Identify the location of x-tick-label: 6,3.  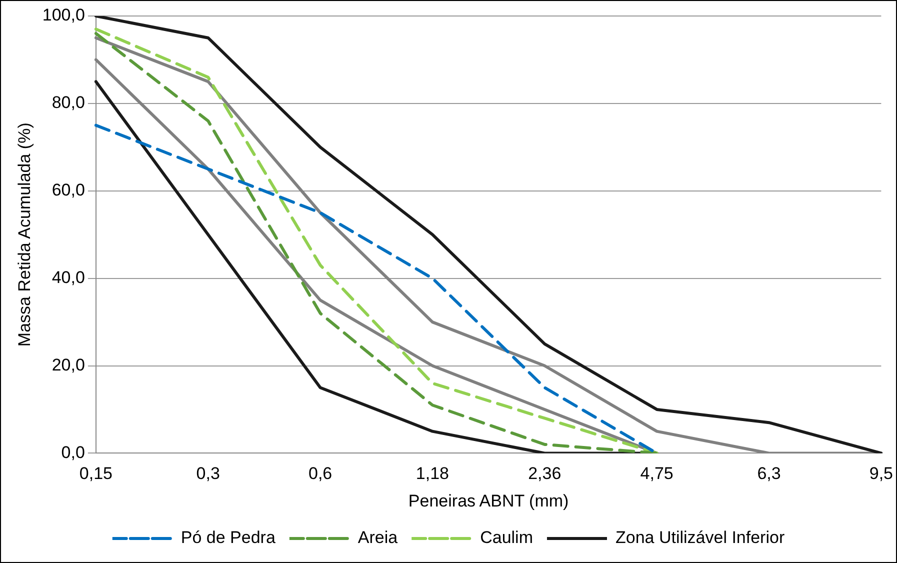
(769, 474).